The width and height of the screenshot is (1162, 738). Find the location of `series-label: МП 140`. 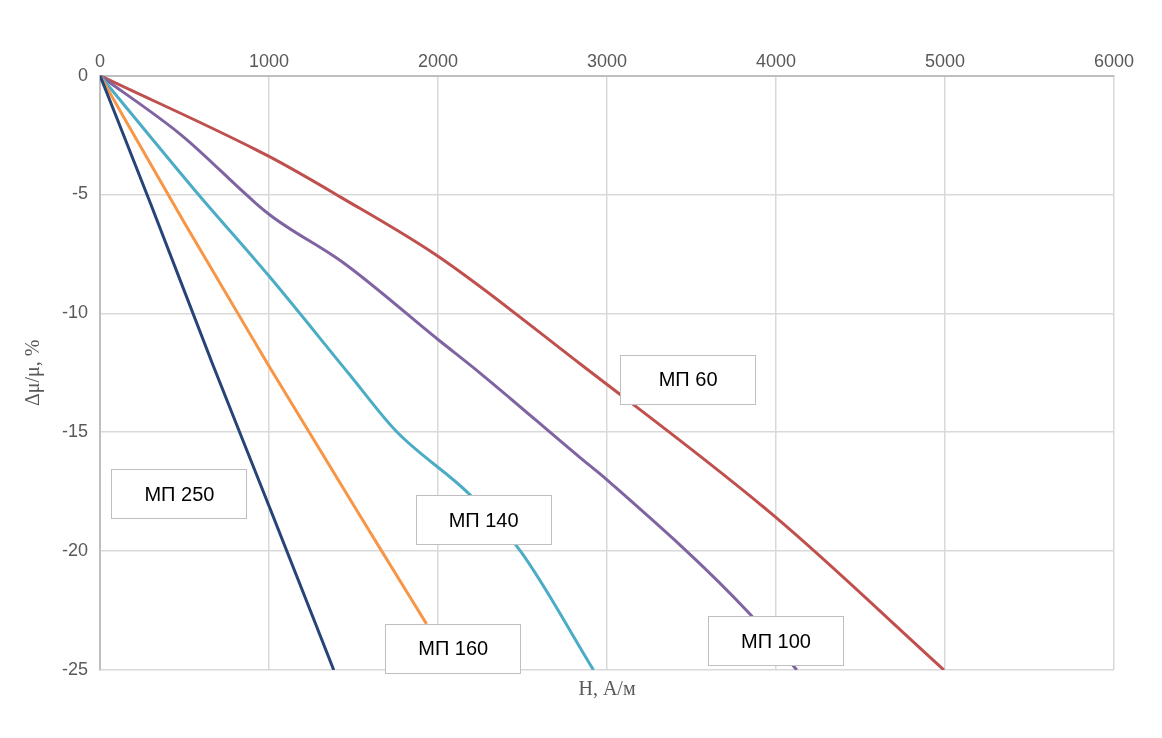

series-label: МП 140 is located at coordinates (483, 520).